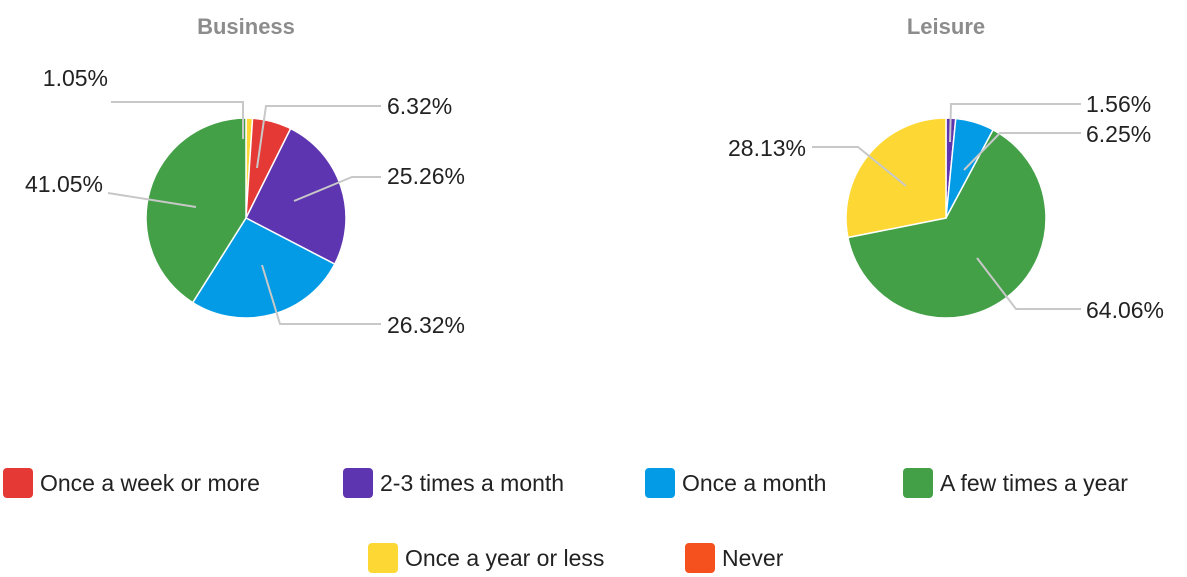  Describe the element at coordinates (1118, 134) in the screenshot. I see `data-label: 6.25%` at that location.